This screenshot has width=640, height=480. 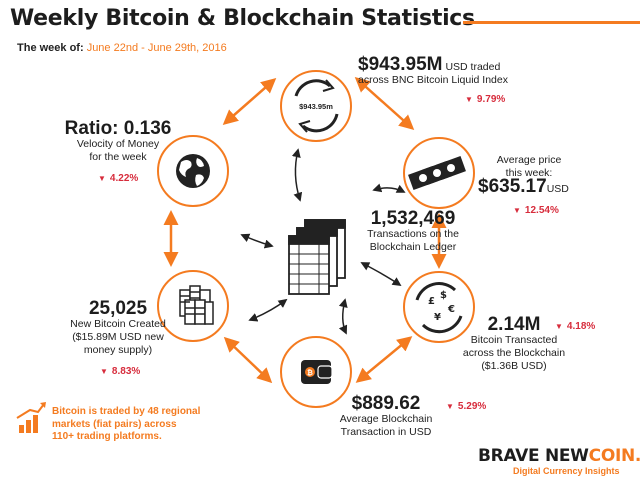 What do you see at coordinates (118, 337) in the screenshot?
I see `new-bitcoin-line2: ($15.89M USD new` at bounding box center [118, 337].